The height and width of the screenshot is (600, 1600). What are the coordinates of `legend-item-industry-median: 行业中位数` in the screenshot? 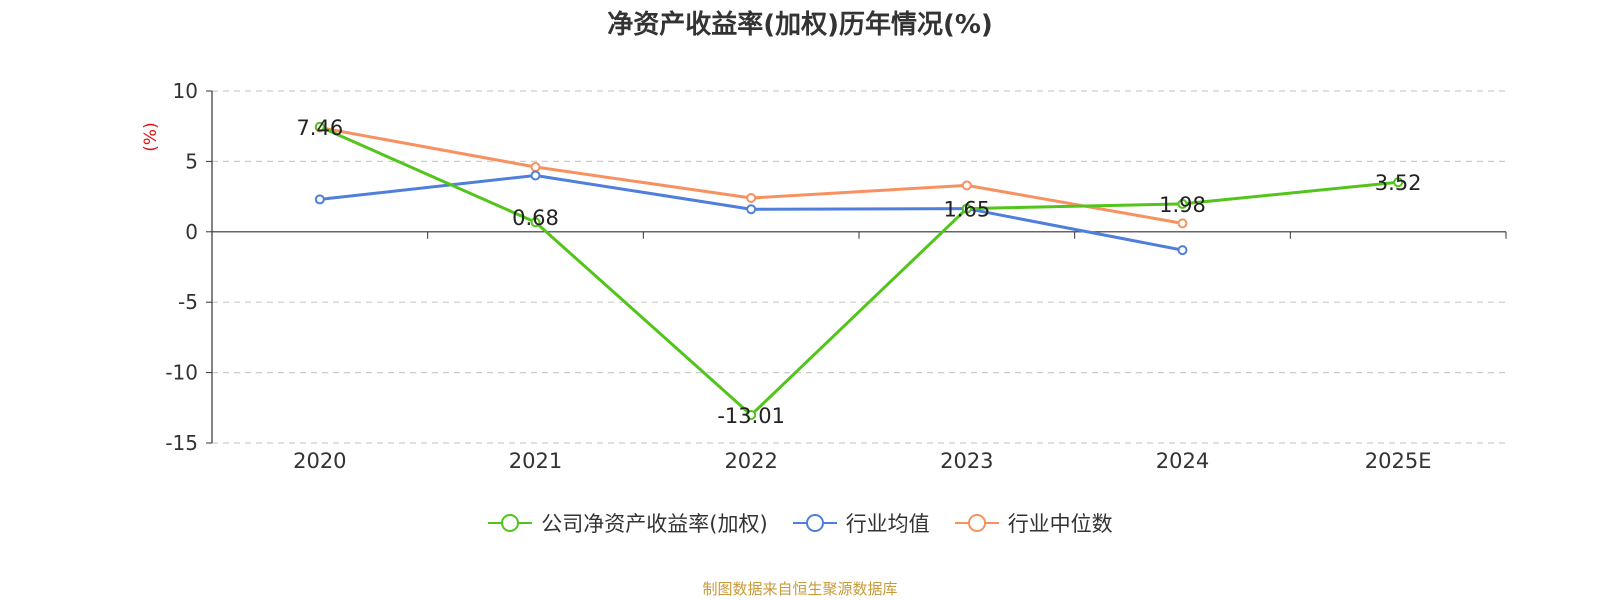 It's located at (1033, 523).